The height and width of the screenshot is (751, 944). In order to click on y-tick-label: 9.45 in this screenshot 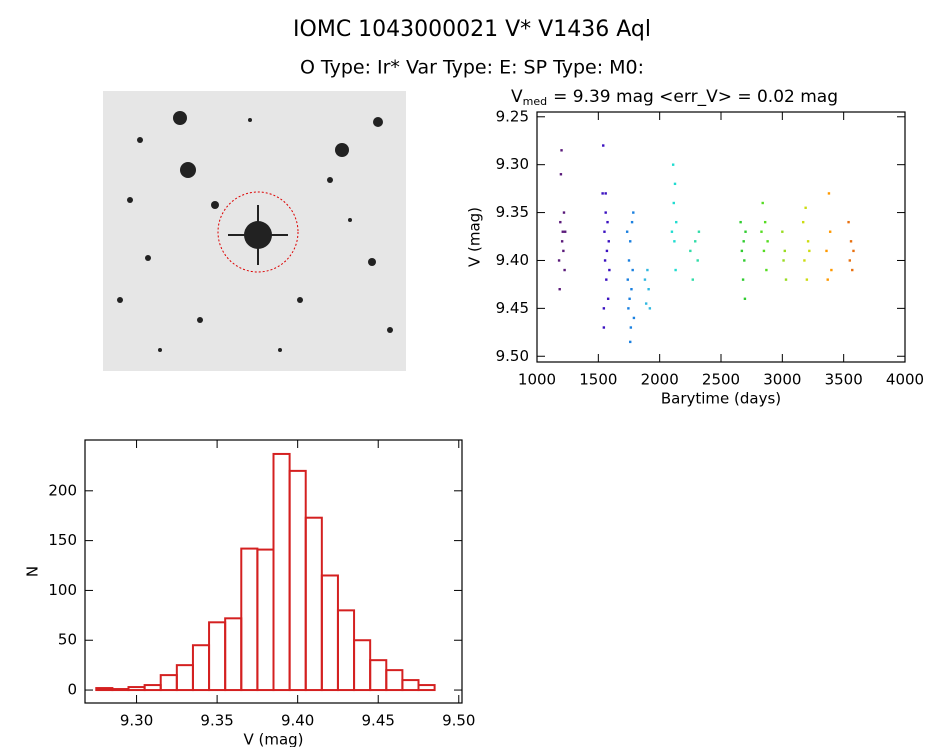, I will do `click(512, 308)`.